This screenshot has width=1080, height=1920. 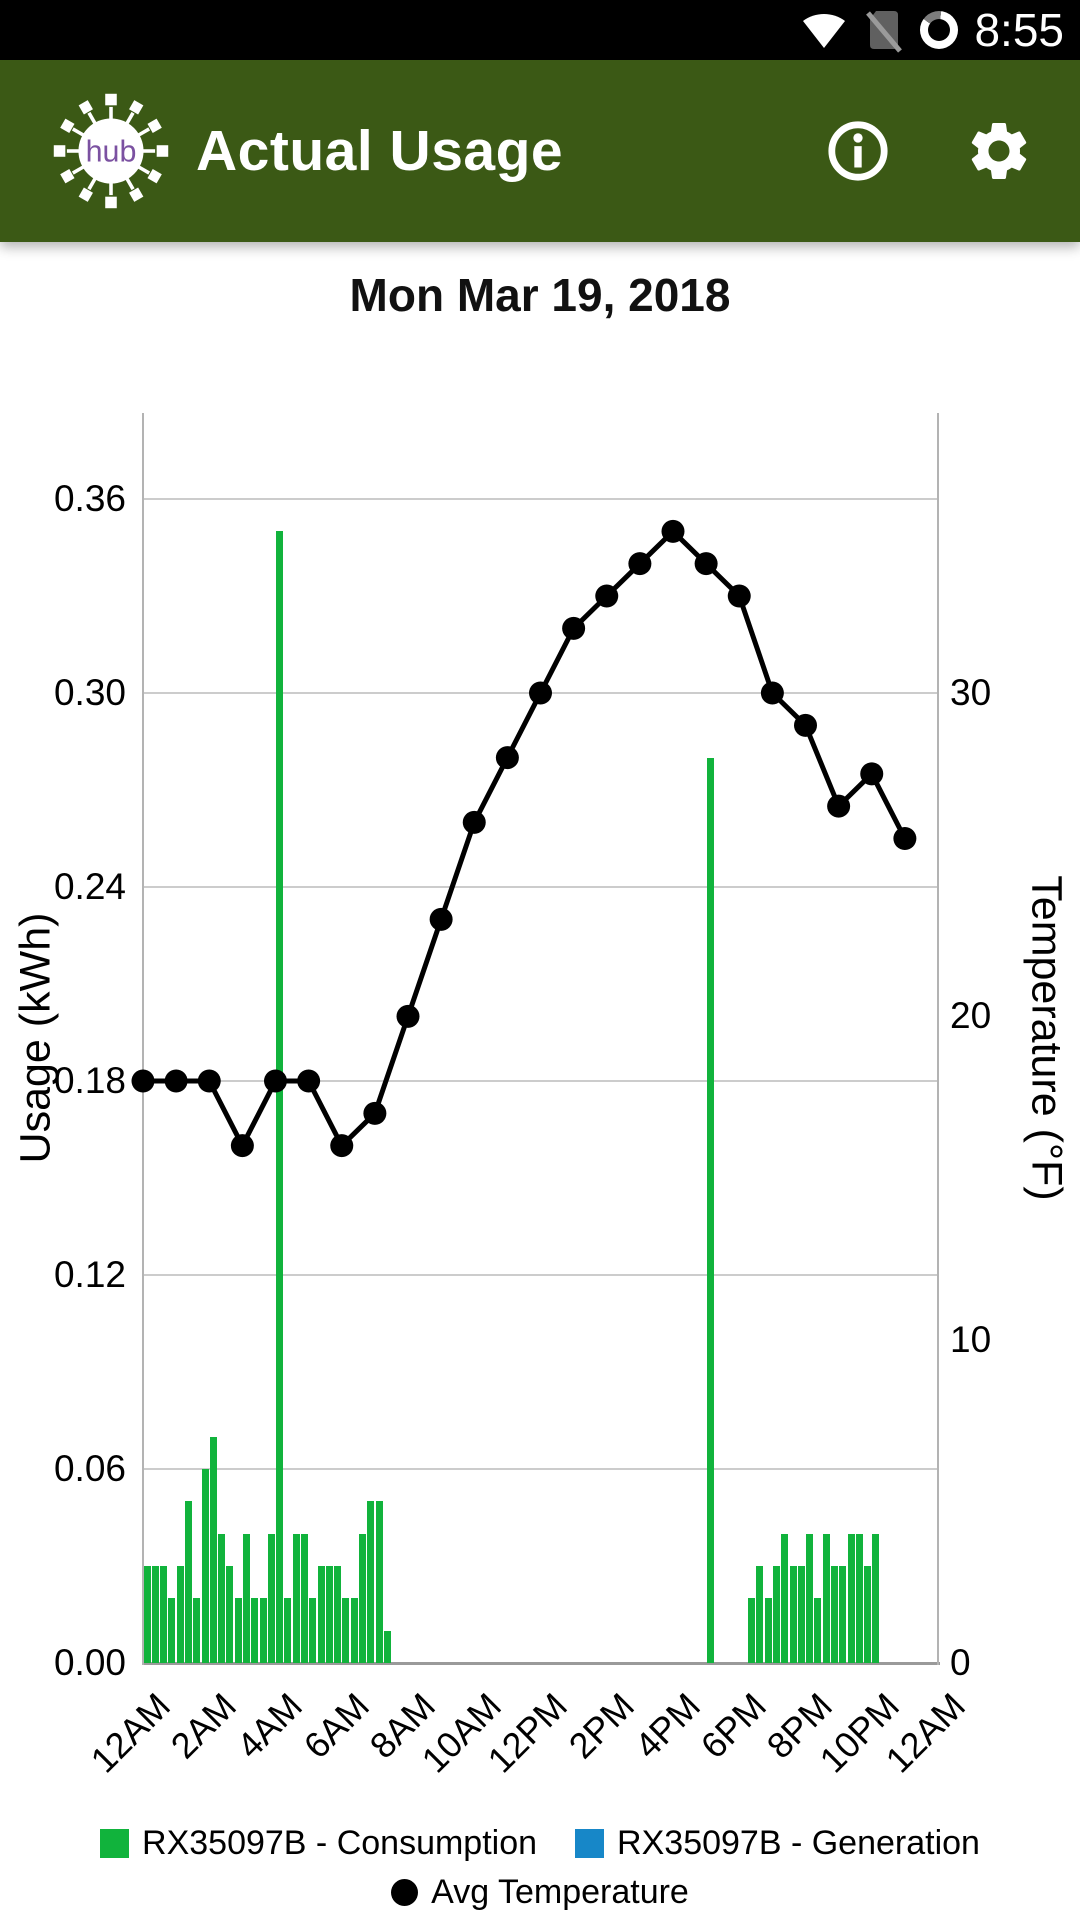 I want to click on y-axis-title-temperature: Temperature (°F), so click(x=1046, y=1038).